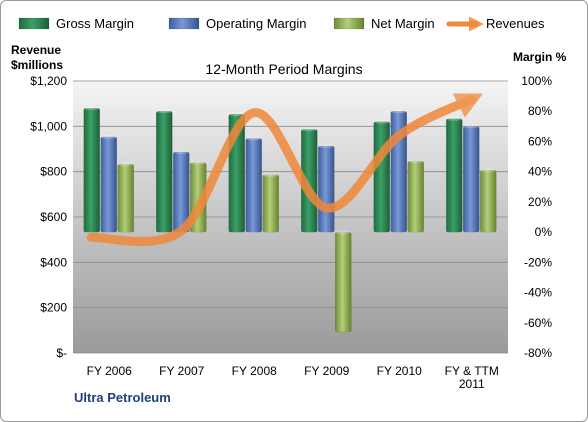  Describe the element at coordinates (254, 371) in the screenshot. I see `category-label: FY 2008` at that location.